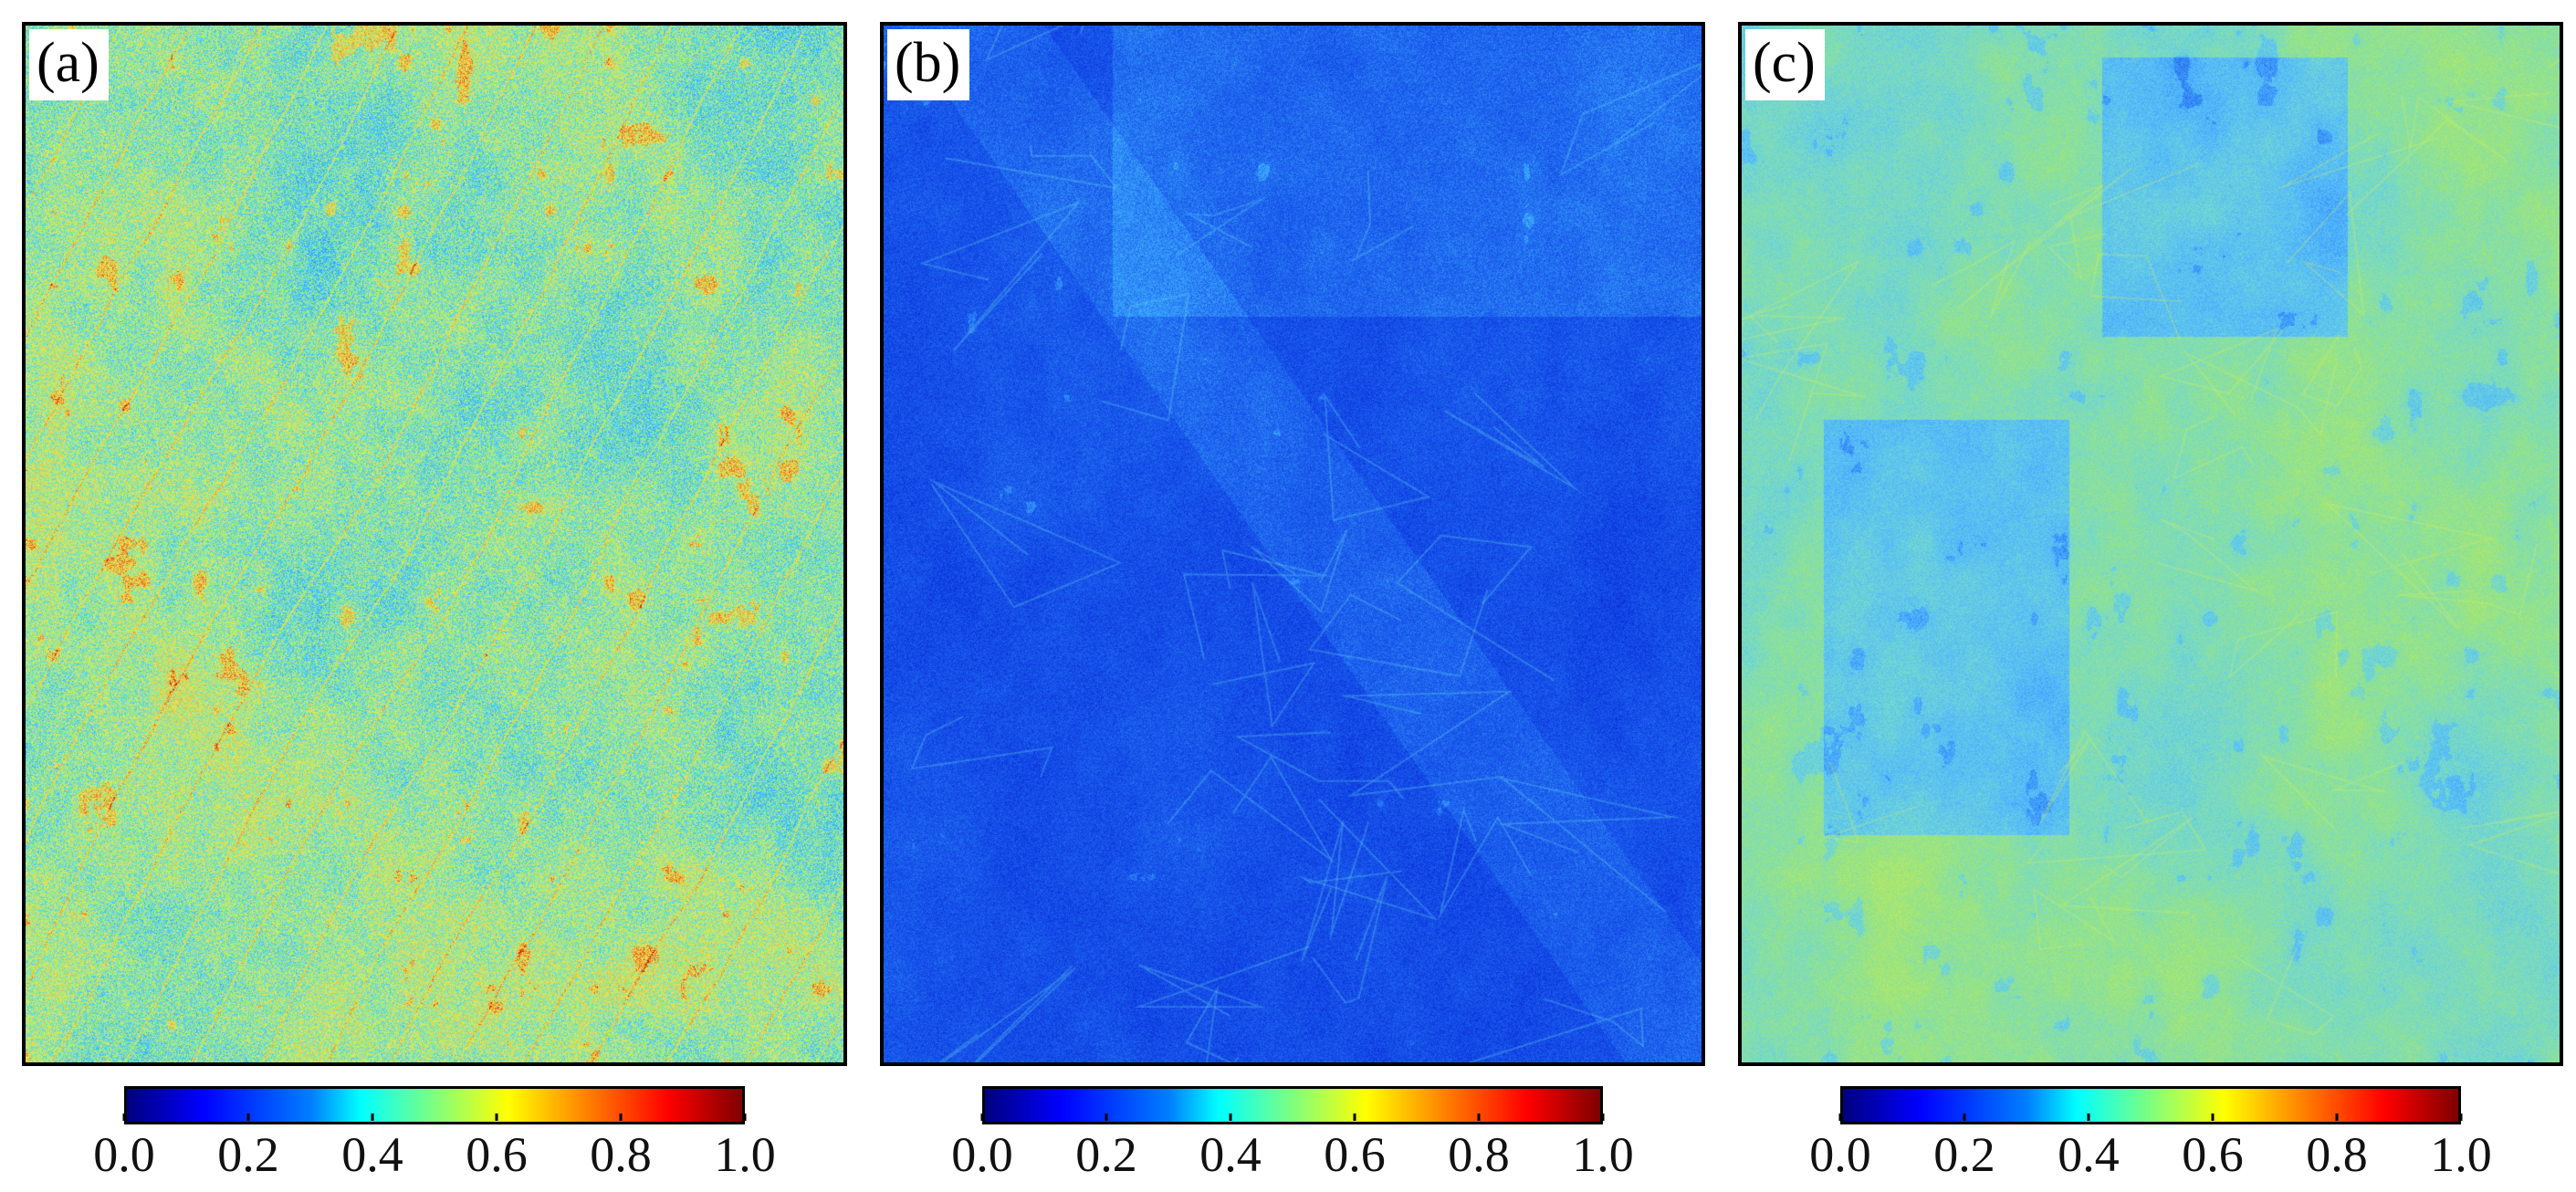 This screenshot has width=2576, height=1192. I want to click on colorbar-ticks-a: 0.0 0.2 0.4 0.6 0.8 1.0, so click(435, 1150).